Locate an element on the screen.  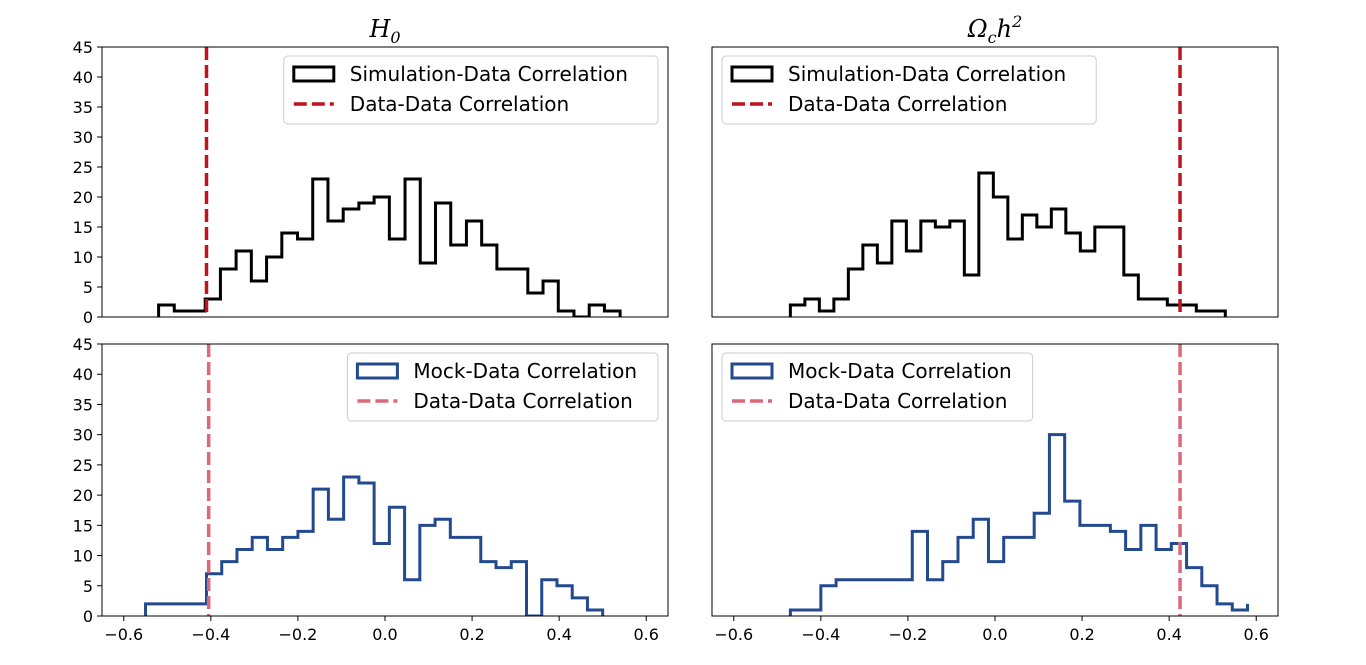
panel-title: Ωch2 is located at coordinates (995, 29).